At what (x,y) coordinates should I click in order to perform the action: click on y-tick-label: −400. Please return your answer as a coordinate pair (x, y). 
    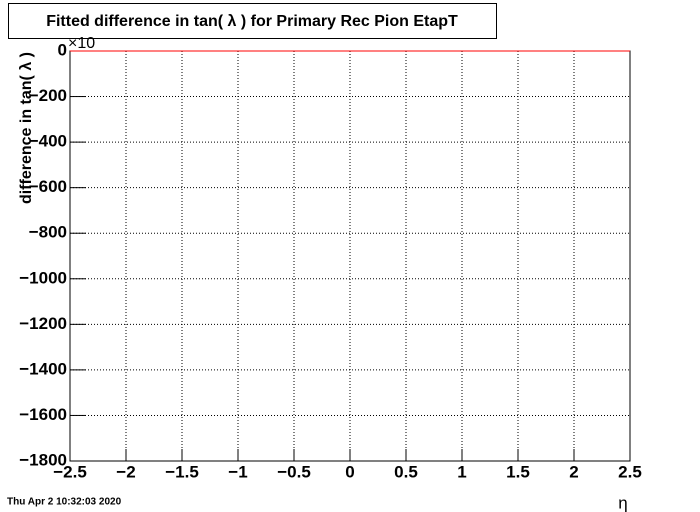
    Looking at the image, I should click on (48, 141).